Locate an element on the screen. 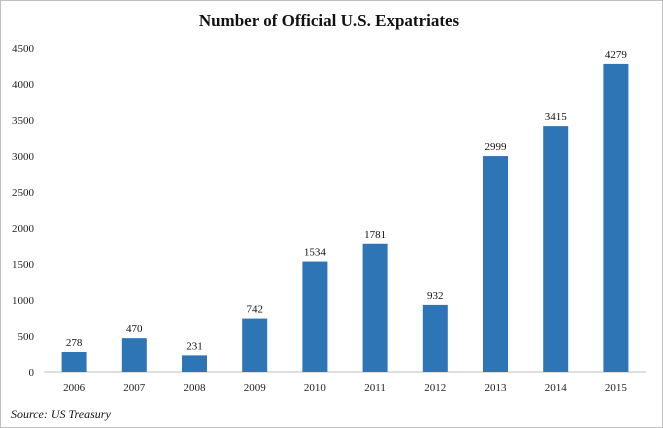 The width and height of the screenshot is (663, 428). x-tick-label: 2008 is located at coordinates (195, 388).